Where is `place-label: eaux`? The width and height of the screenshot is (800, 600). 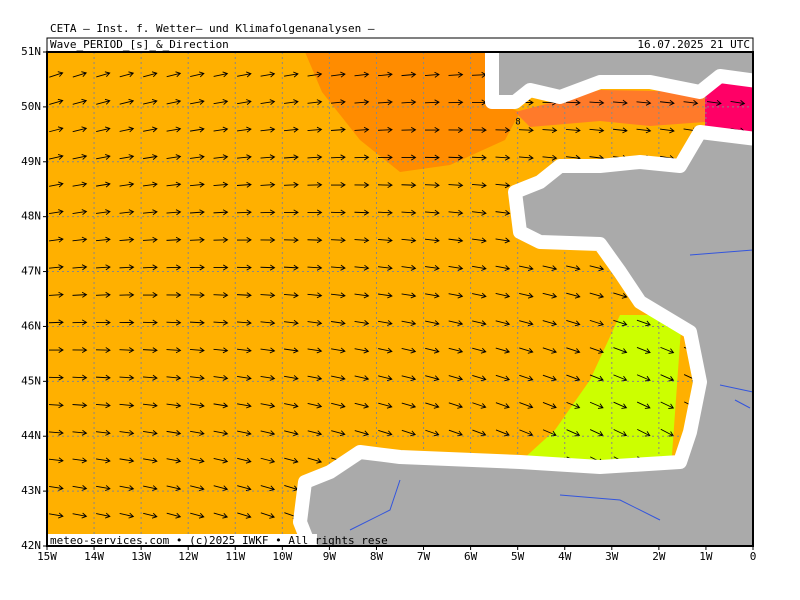
place-label: eaux is located at coordinates (768, 388).